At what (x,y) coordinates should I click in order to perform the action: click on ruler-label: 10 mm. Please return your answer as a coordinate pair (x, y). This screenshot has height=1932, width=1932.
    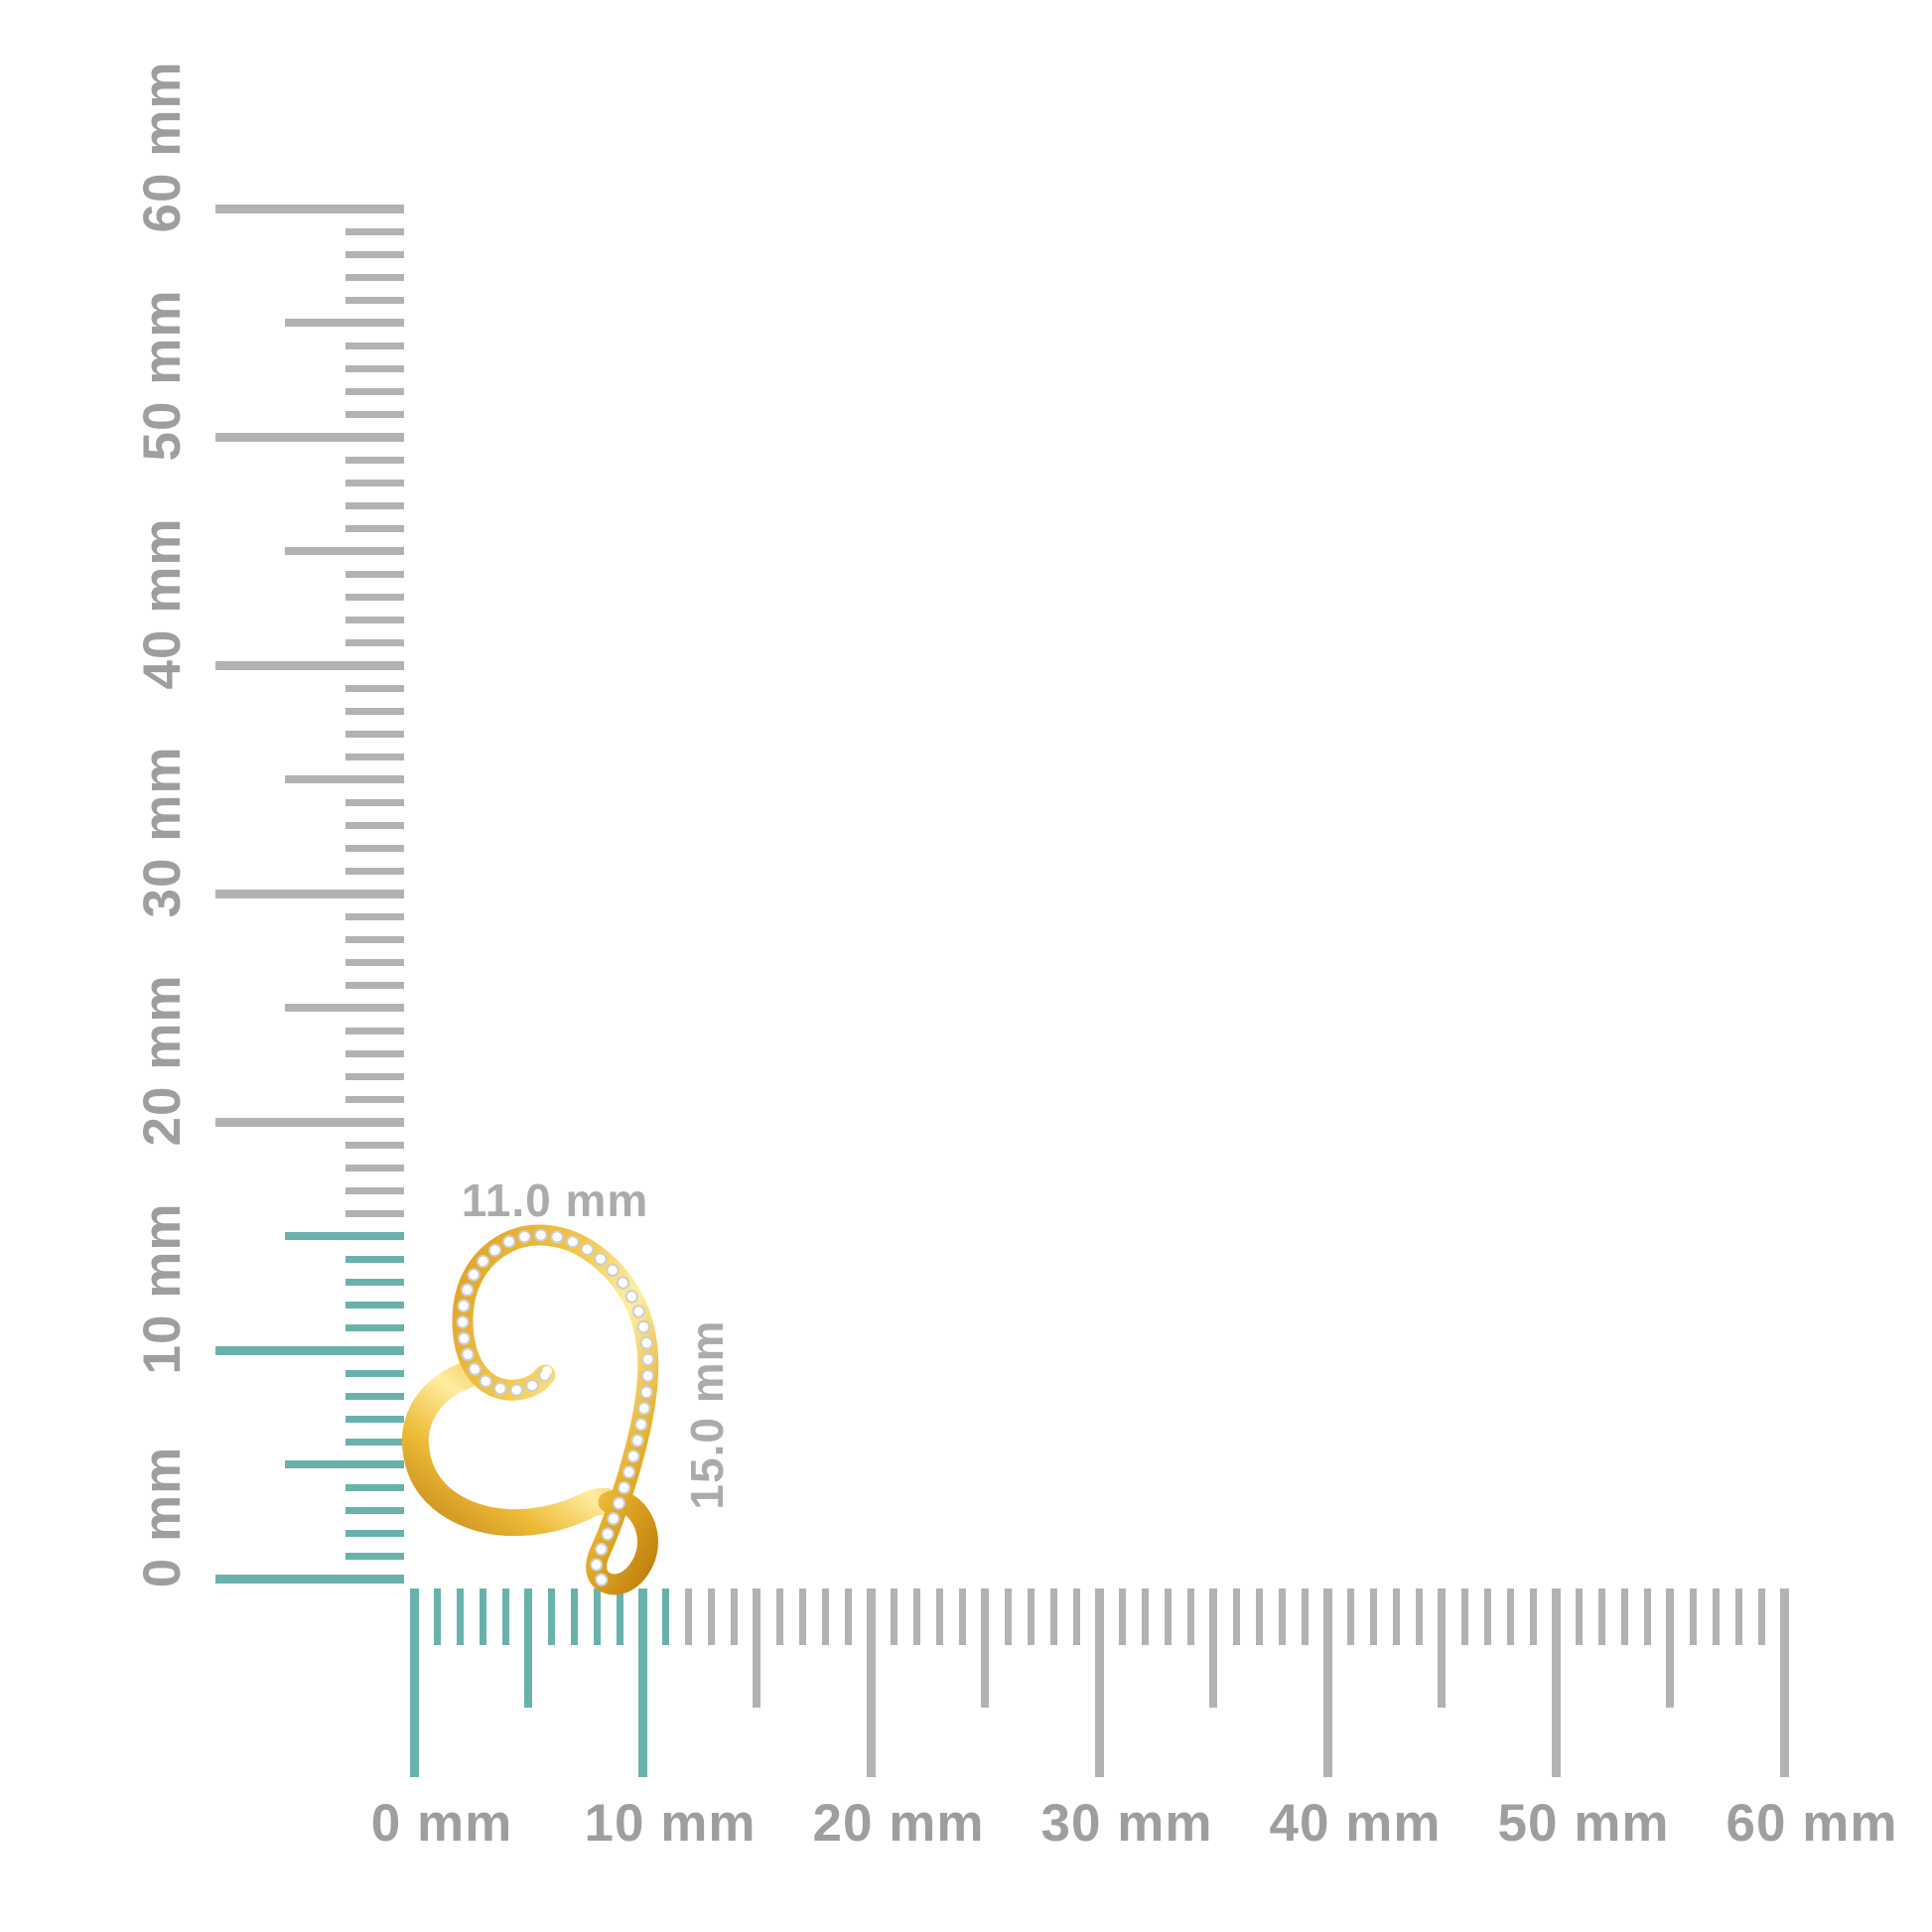
    Looking at the image, I should click on (670, 1823).